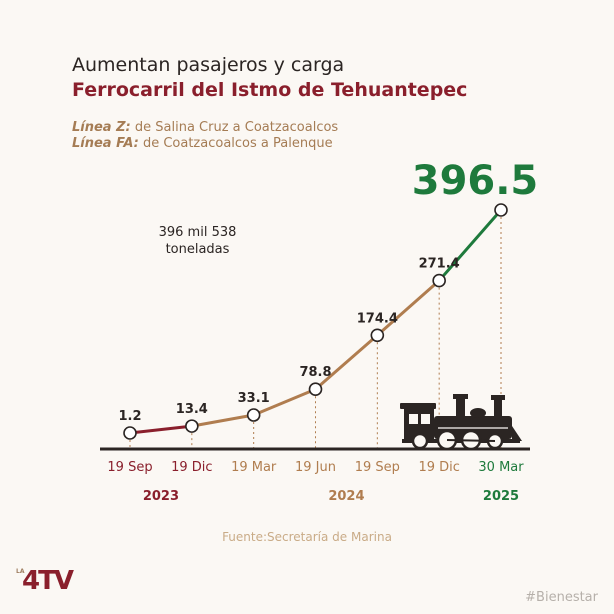 The width and height of the screenshot is (614, 614). What do you see at coordinates (270, 90) in the screenshot?
I see `page-subtitle: Ferrocarril del Istmo de Tehuantepec` at bounding box center [270, 90].